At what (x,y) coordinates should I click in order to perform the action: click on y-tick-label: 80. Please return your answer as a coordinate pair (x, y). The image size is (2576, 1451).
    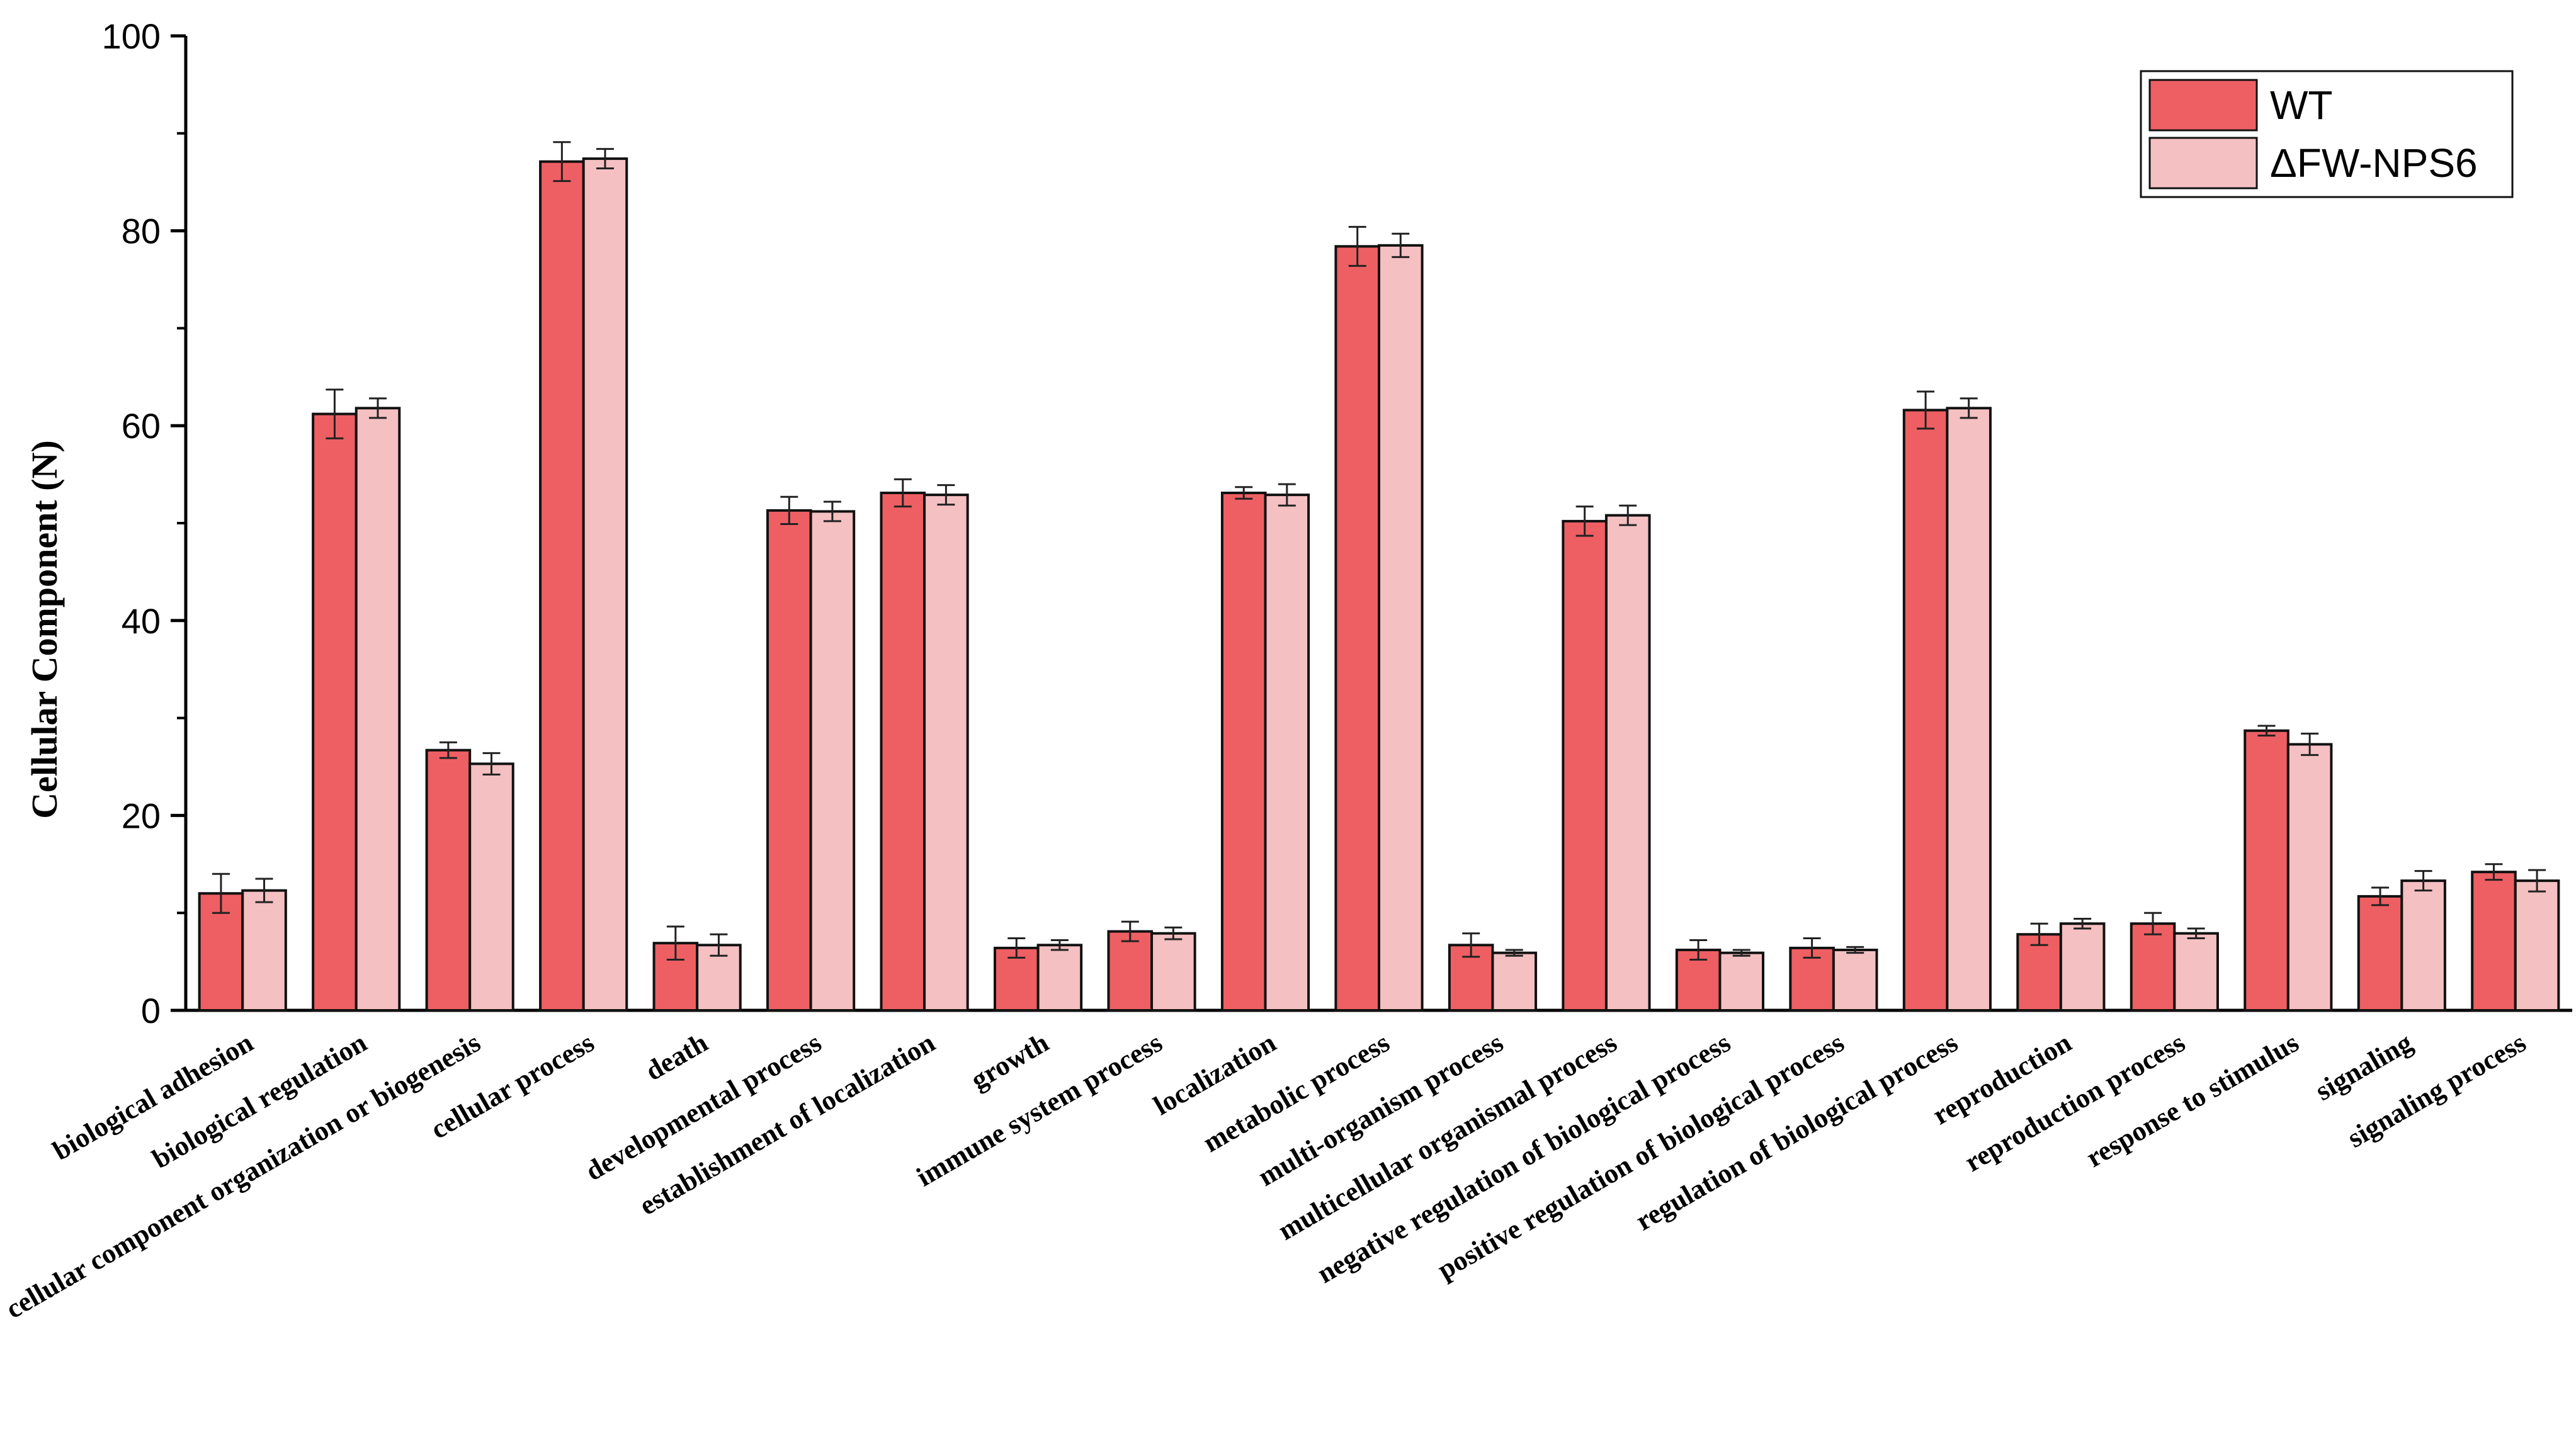
    Looking at the image, I should click on (141, 231).